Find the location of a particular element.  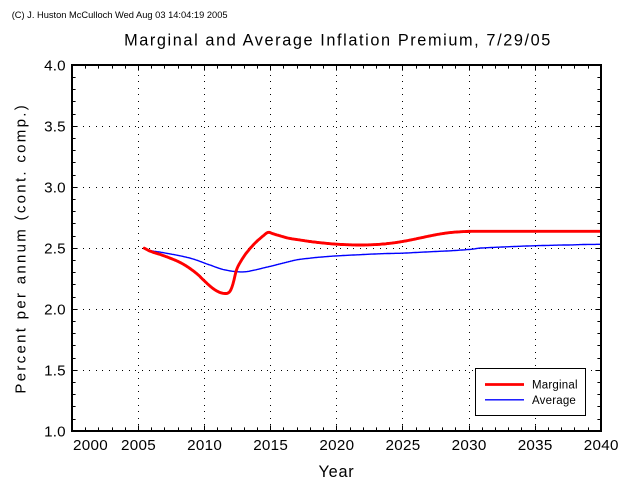

svg-text: 2000 is located at coordinates (90, 445).